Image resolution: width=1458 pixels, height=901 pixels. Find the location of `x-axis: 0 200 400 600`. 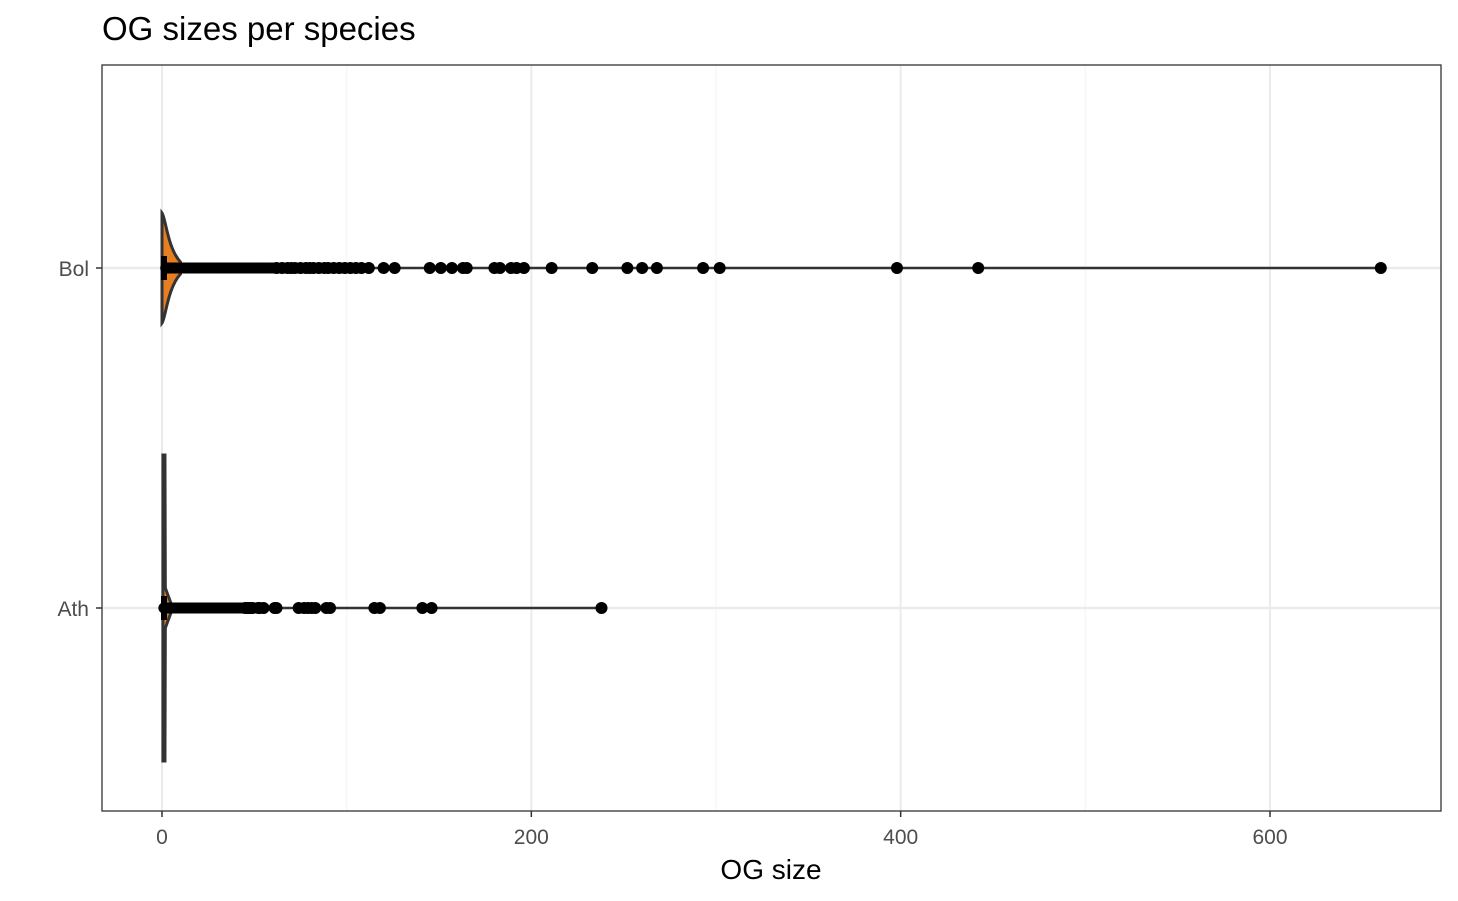

x-axis: 0 200 400 600 is located at coordinates (722, 830).